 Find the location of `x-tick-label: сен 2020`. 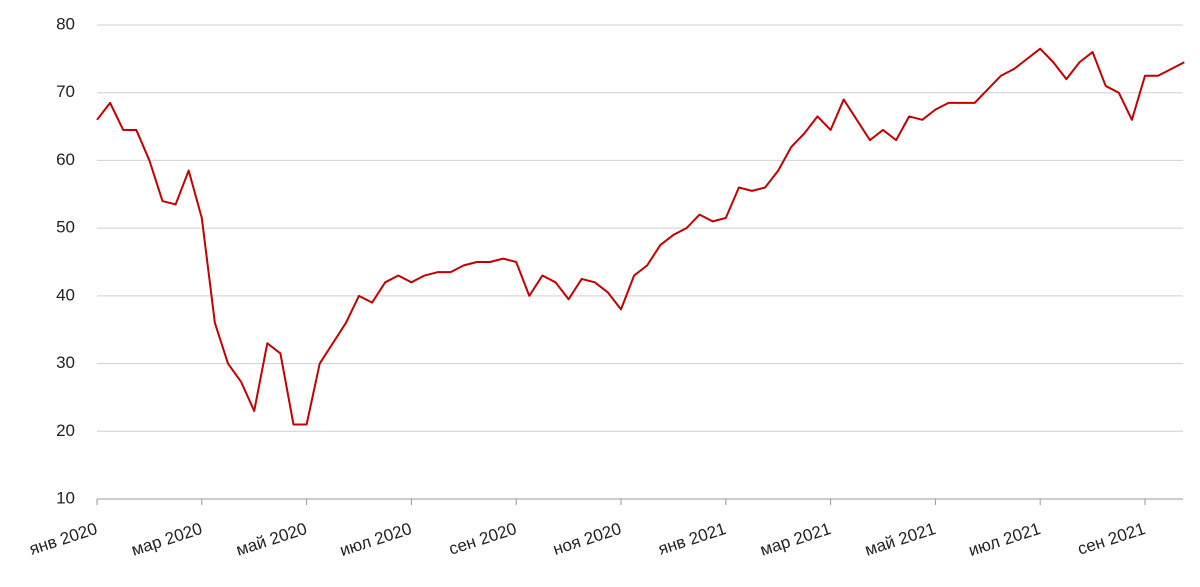

x-tick-label: сен 2020 is located at coordinates (482, 539).